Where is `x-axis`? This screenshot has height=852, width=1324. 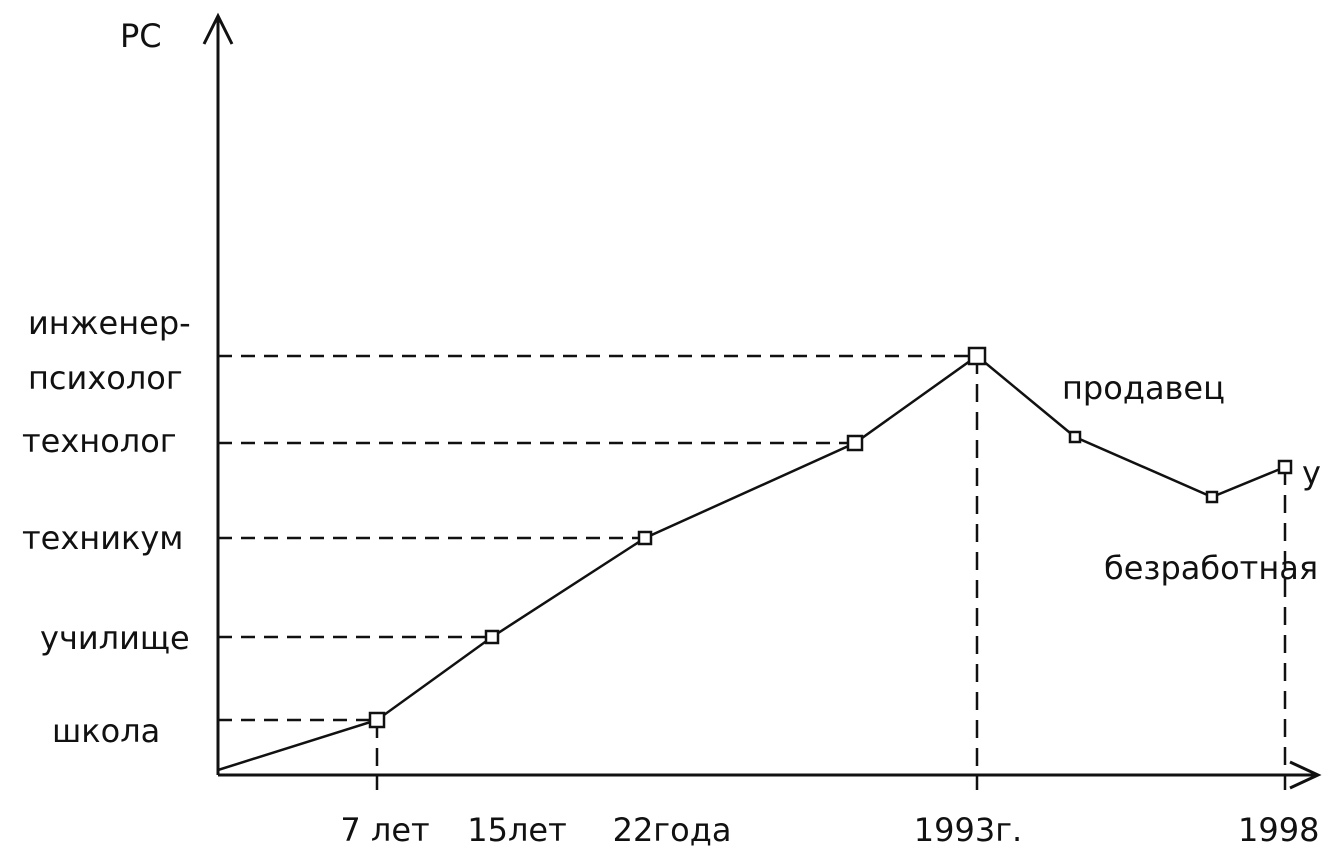
x-axis is located at coordinates (770, 775).